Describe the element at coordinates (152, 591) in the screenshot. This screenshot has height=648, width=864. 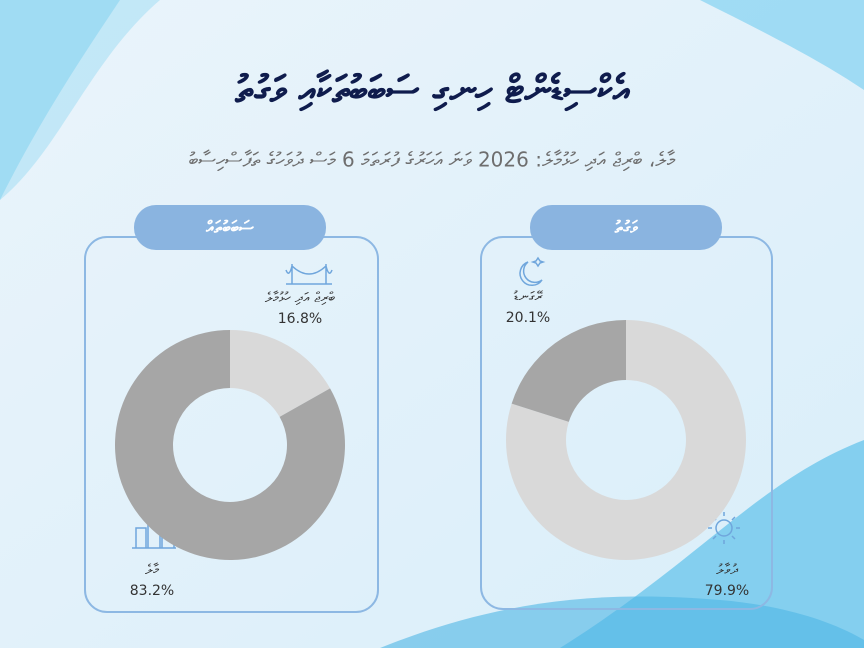
I see `value-label: 83.2%` at that location.